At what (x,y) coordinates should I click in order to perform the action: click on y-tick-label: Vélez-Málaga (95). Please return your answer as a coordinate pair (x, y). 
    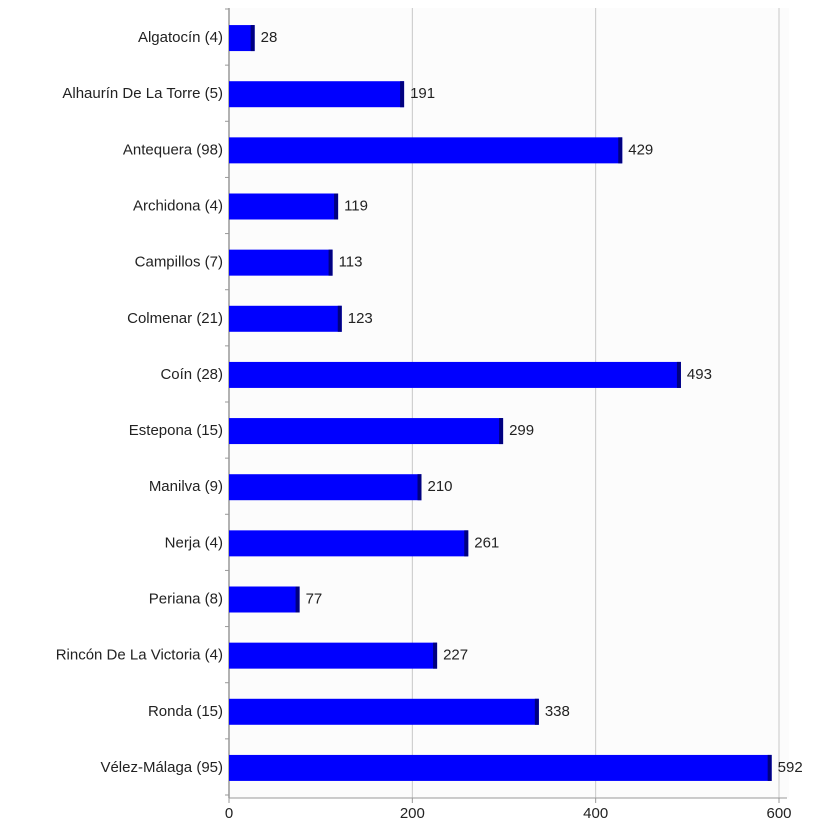
    Looking at the image, I should click on (161, 767).